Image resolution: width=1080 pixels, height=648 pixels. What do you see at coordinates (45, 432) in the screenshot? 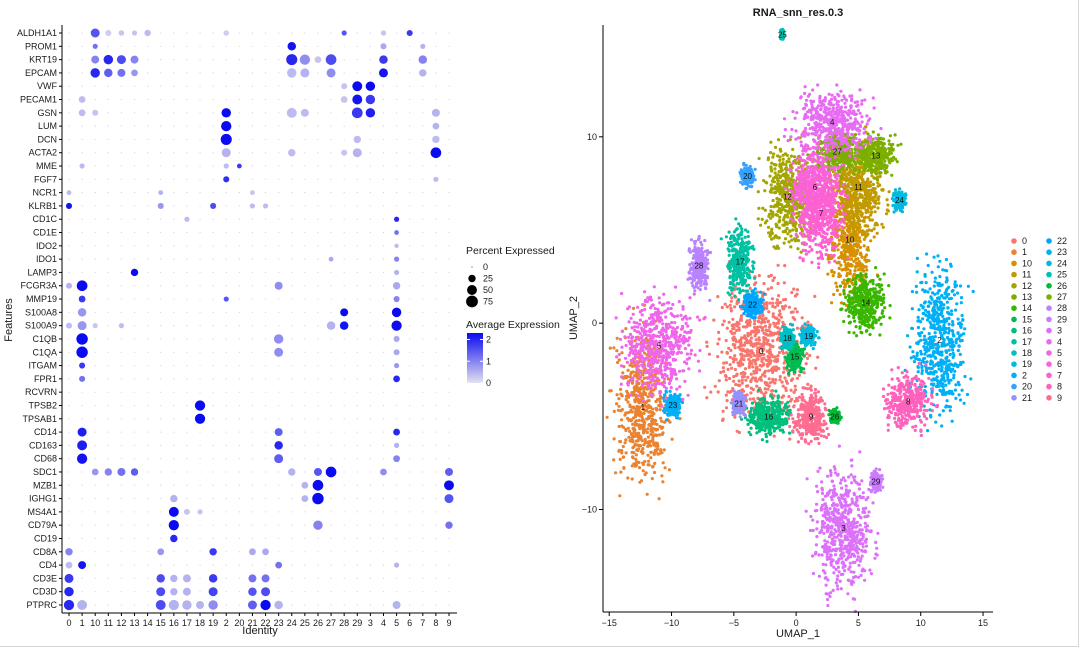
I see `feature-tick-label: CD14` at bounding box center [45, 432].